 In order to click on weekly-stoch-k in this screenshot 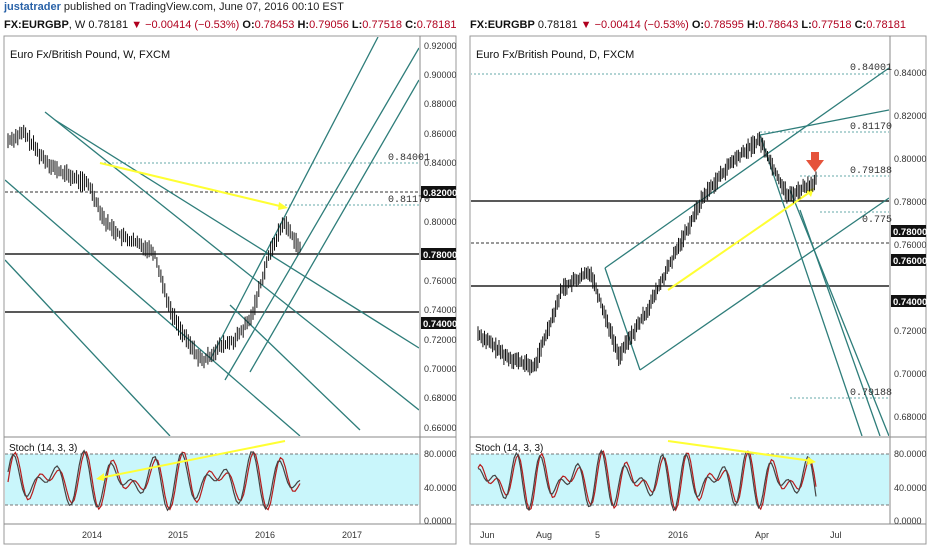, I will do `click(154, 480)`.